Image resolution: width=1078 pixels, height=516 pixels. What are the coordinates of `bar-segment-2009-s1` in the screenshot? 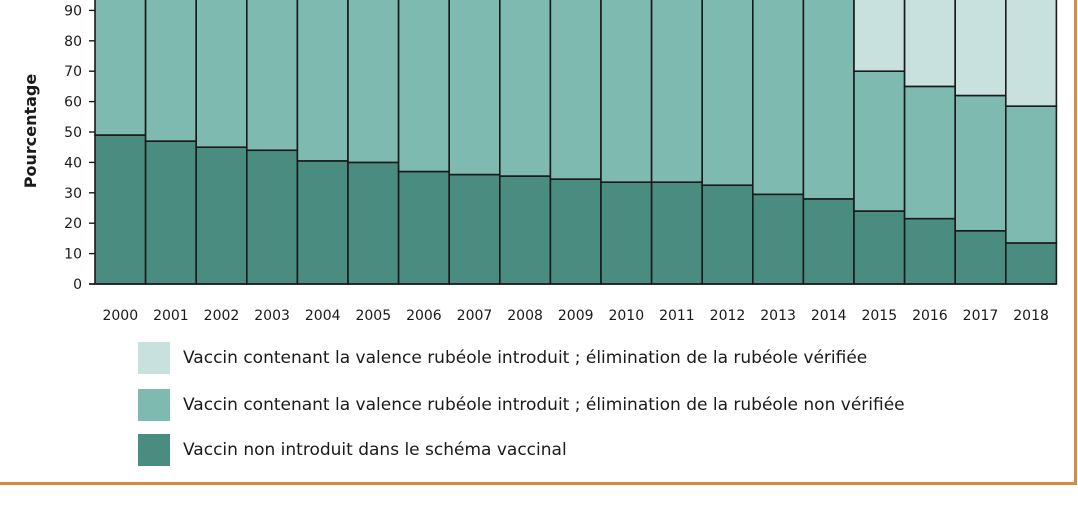 It's located at (575, 90).